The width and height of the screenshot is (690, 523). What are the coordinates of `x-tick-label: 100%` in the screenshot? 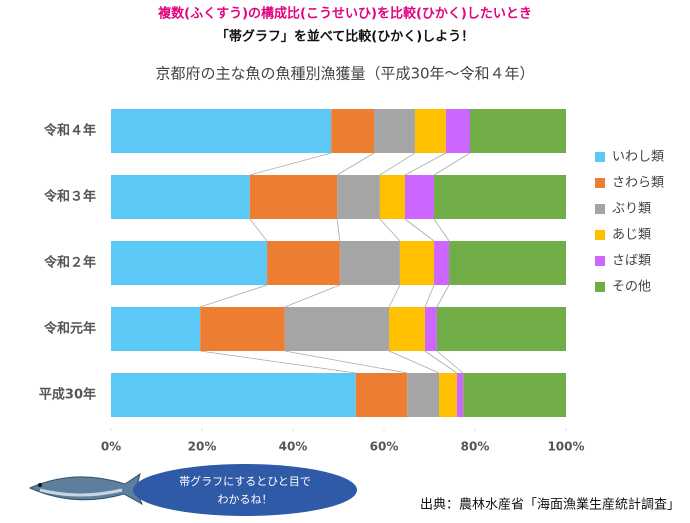 It's located at (565, 447).